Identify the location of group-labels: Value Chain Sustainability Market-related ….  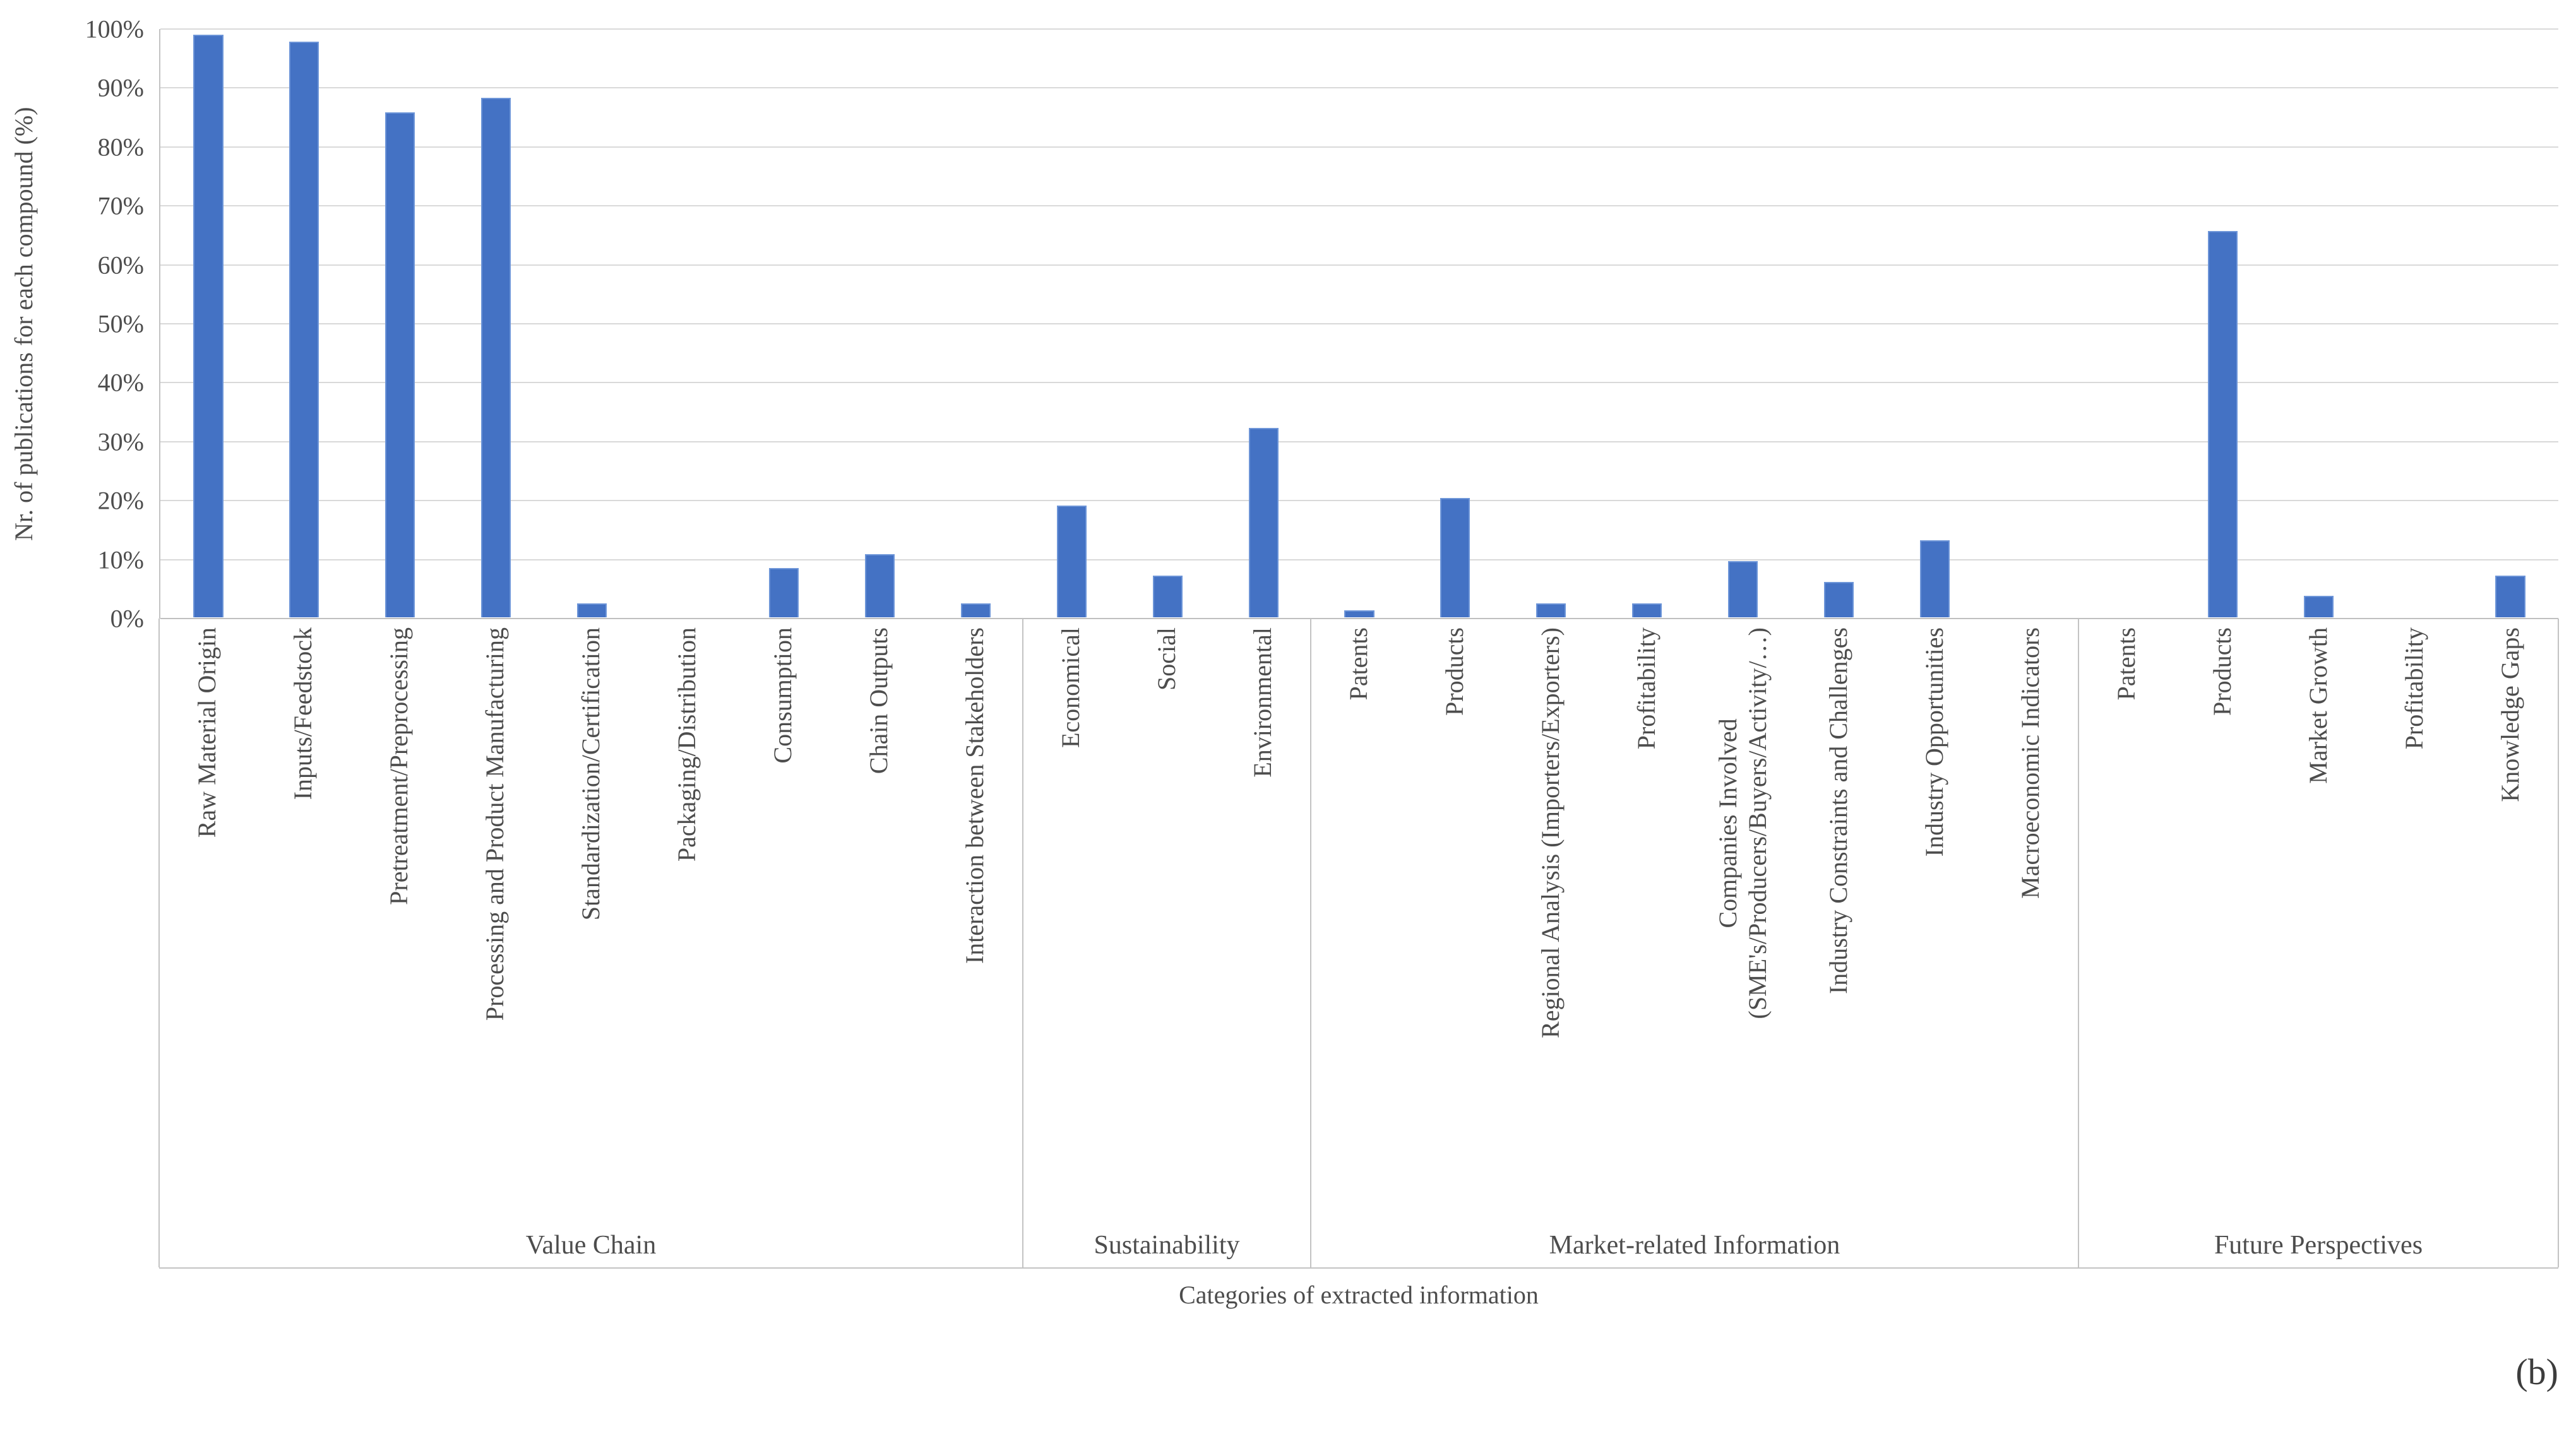
(1358, 1245).